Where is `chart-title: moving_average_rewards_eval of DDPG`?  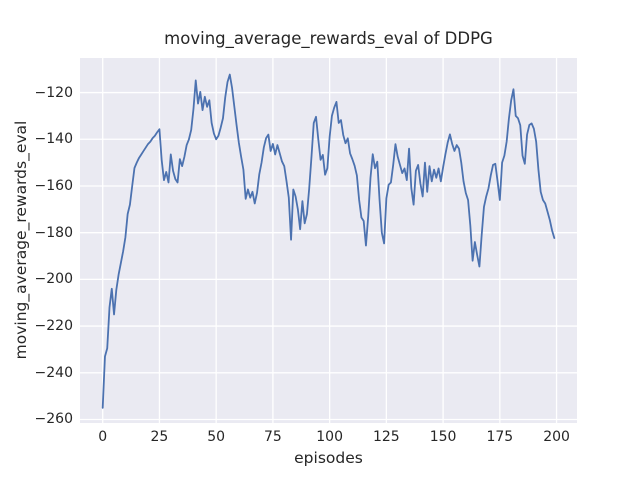 chart-title: moving_average_rewards_eval of DDPG is located at coordinates (328, 38).